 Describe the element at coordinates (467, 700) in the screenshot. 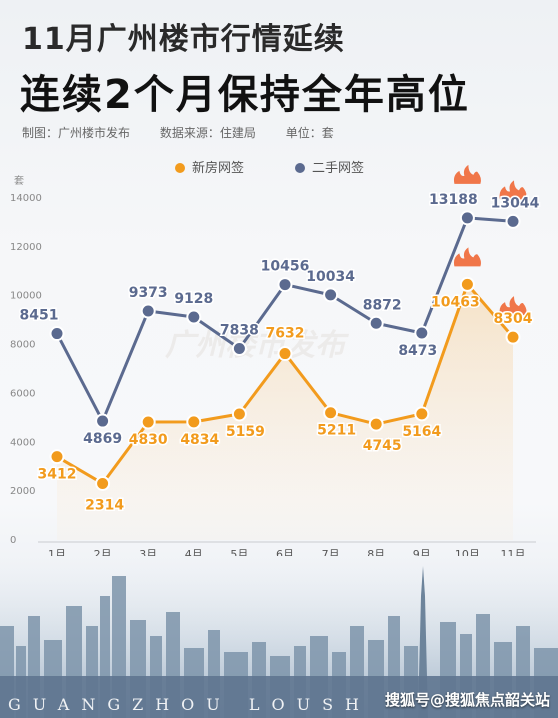

I see `sohu-watermark: 搜狐号@搜狐焦点韶关站` at that location.